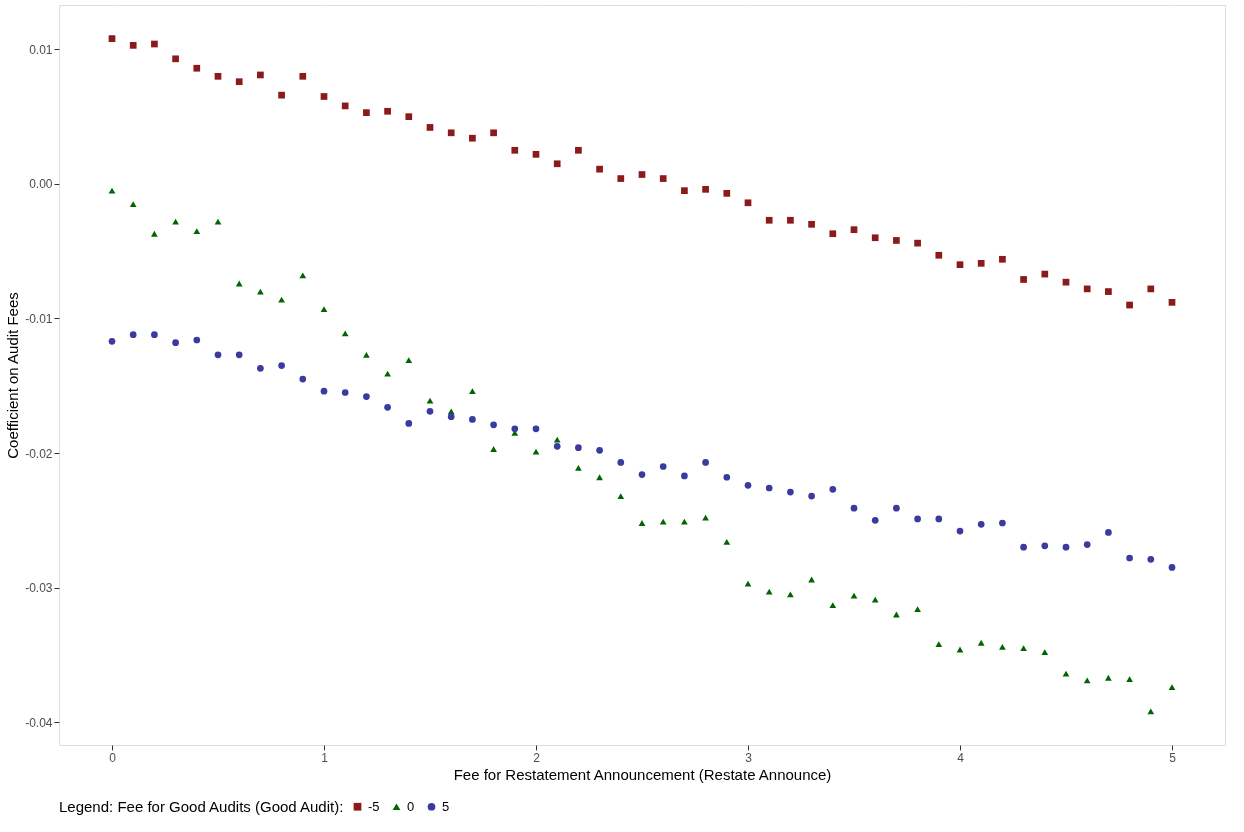  Describe the element at coordinates (374, 806) in the screenshot. I see `legend-label: -5` at that location.